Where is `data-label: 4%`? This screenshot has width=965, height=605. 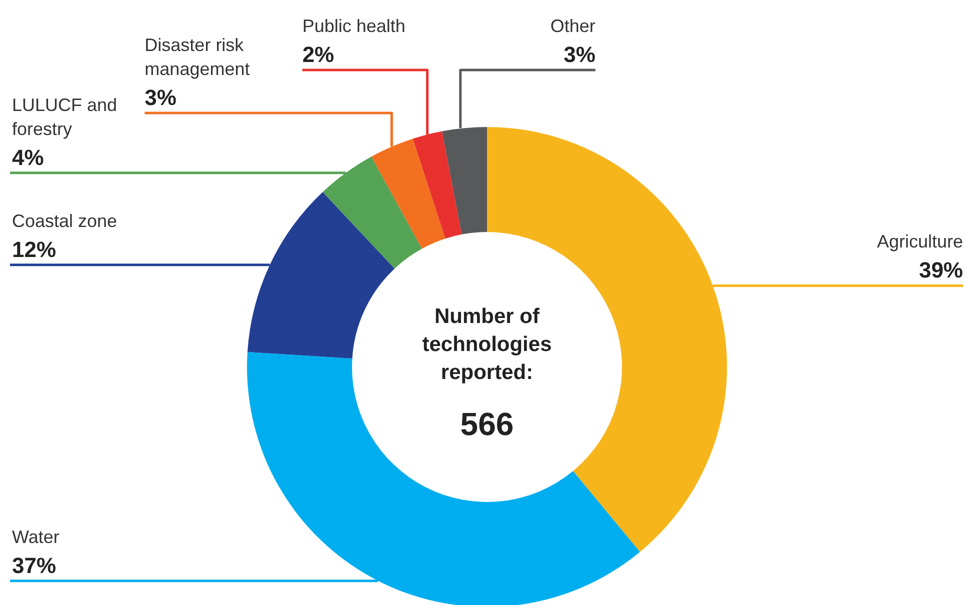 data-label: 4% is located at coordinates (28, 157).